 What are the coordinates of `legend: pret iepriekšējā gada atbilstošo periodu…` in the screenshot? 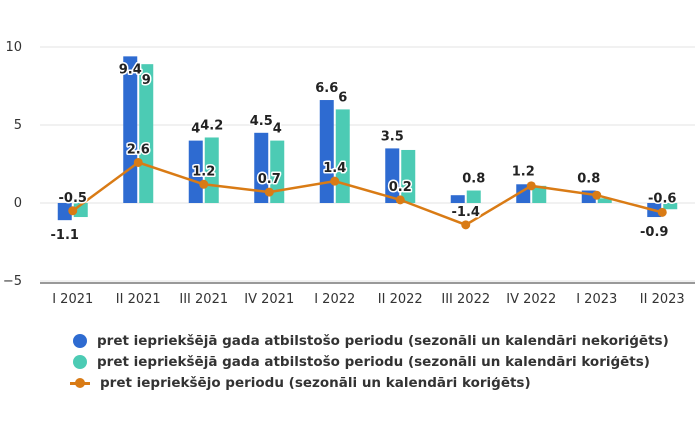 It's located at (369, 361).